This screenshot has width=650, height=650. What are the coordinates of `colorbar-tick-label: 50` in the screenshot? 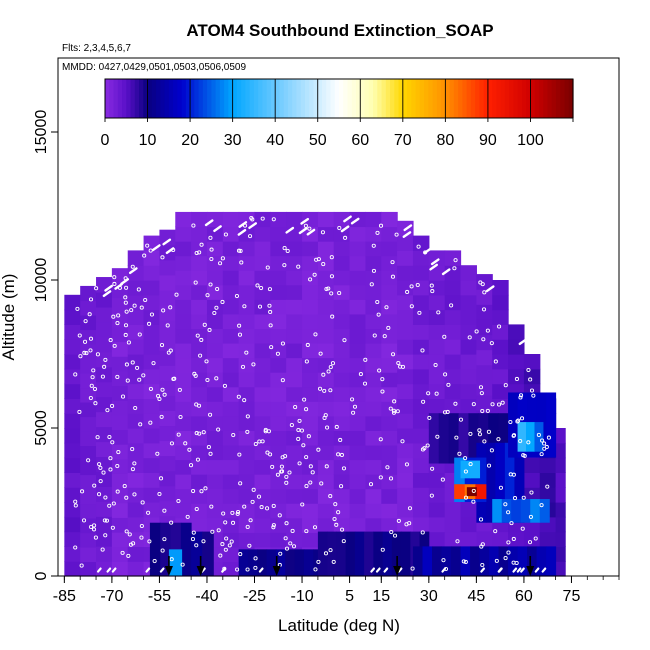 It's located at (318, 140).